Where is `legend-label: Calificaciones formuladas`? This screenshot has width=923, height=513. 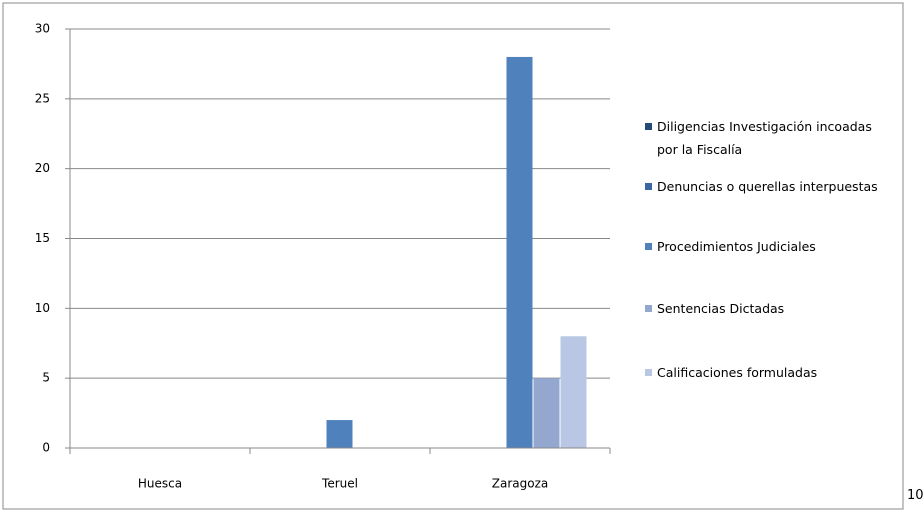 legend-label: Calificaciones formuladas is located at coordinates (737, 372).